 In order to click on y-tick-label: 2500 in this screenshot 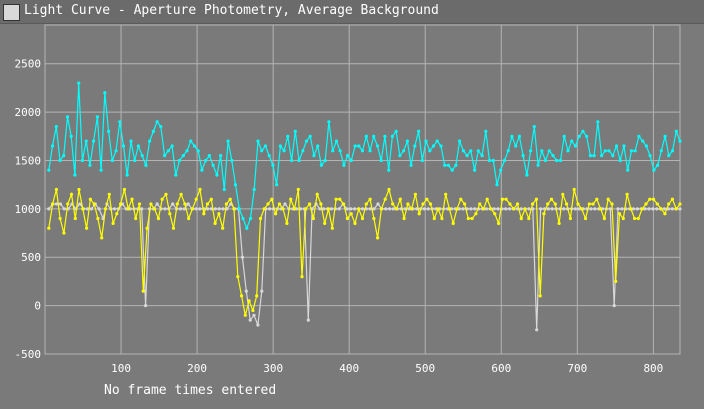, I will do `click(28, 64)`.